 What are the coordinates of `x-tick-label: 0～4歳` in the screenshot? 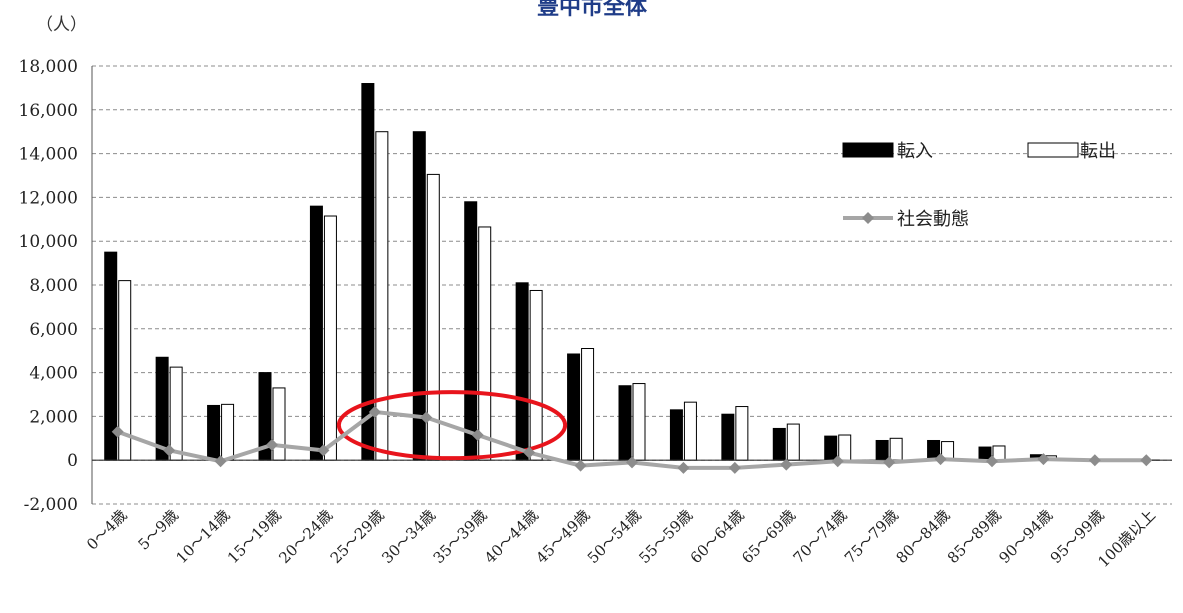 It's located at (106, 529).